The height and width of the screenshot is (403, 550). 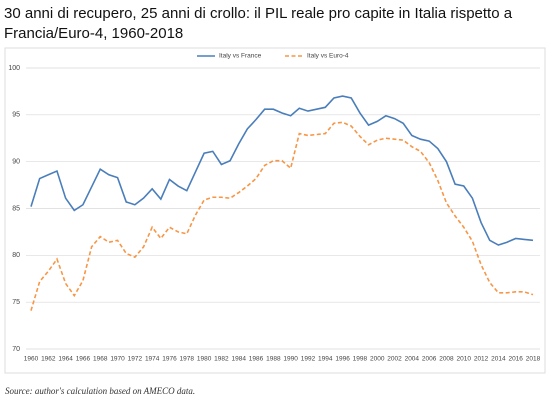 I want to click on y-tick-label: 75, so click(x=16, y=302).